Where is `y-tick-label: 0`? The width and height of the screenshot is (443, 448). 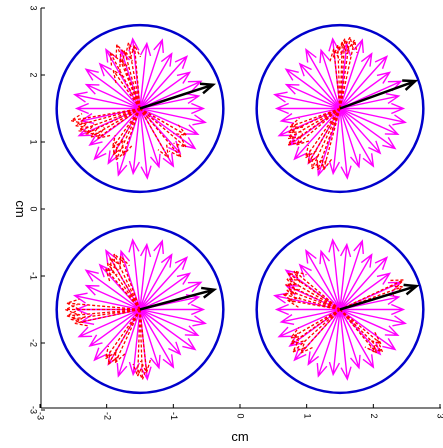
y-tick-label: 0 is located at coordinates (34, 208).